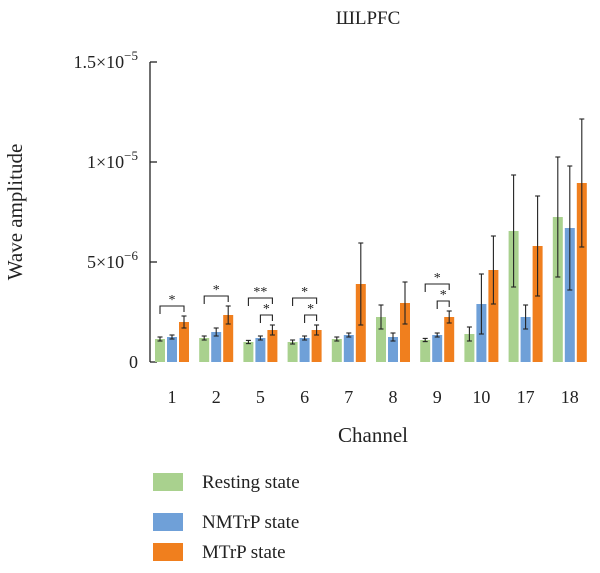 This screenshot has width=600, height=573. I want to click on bar-mtrp-ch18, so click(581, 272).